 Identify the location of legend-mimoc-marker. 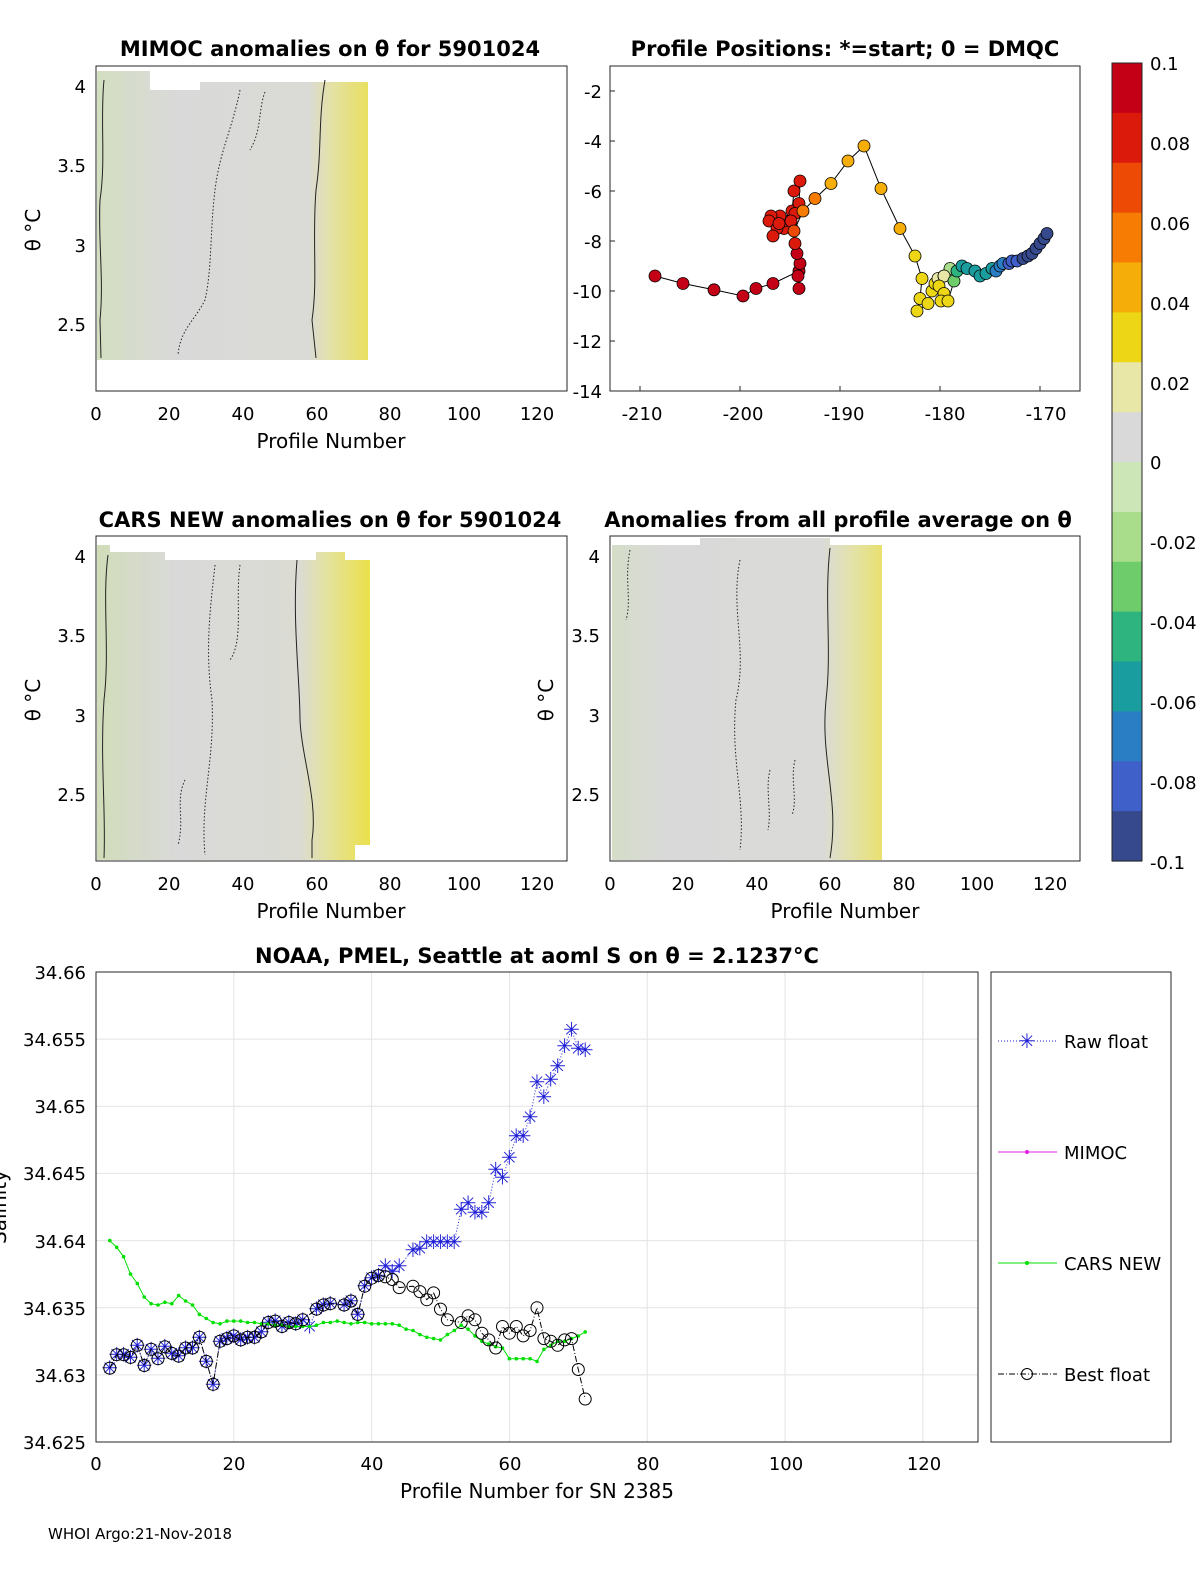
(1027, 1152).